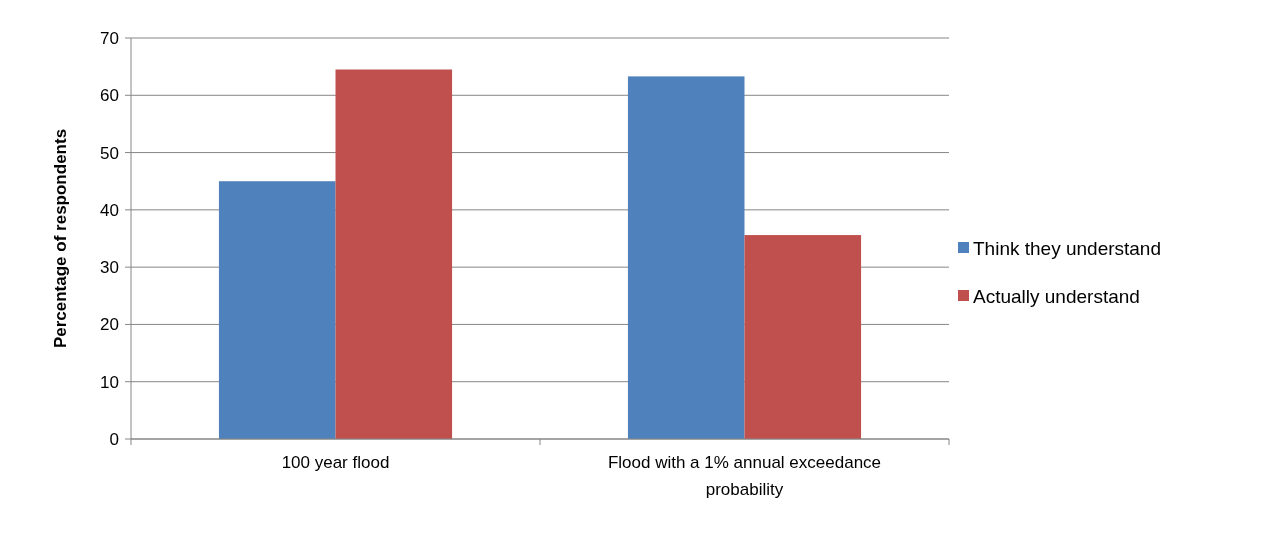 Image resolution: width=1279 pixels, height=533 pixels. I want to click on y-axis-title: Percentage of respondents, so click(60, 238).